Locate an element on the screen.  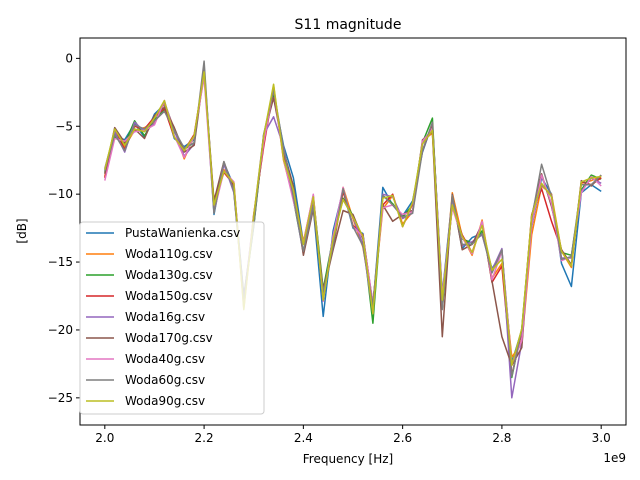
y-tick-label: 0 is located at coordinates (69, 58).